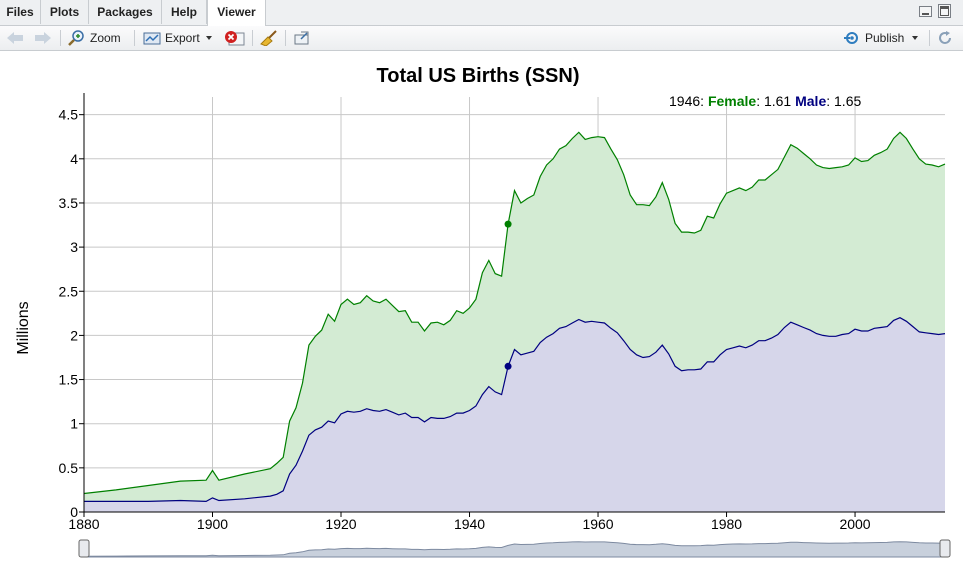 This screenshot has width=963, height=569. What do you see at coordinates (508, 224) in the screenshot?
I see `female-highlight-point` at bounding box center [508, 224].